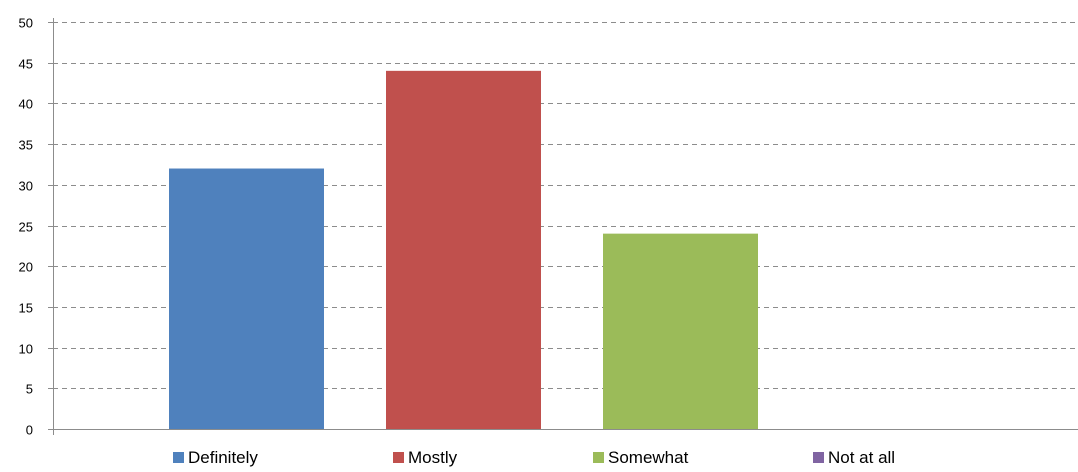  I want to click on y-tick-label: 35, so click(26, 145).